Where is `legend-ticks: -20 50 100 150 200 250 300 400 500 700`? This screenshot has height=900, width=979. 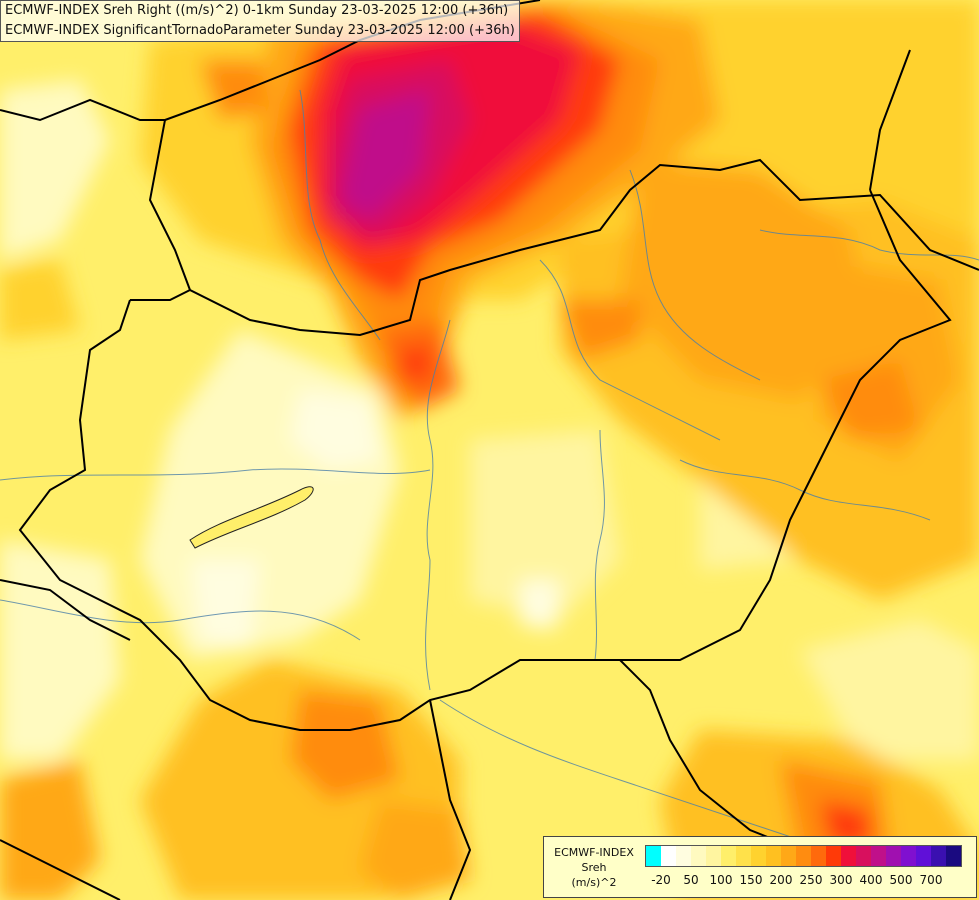 legend-ticks: -20 50 100 150 200 250 300 400 500 700 is located at coordinates (810, 881).